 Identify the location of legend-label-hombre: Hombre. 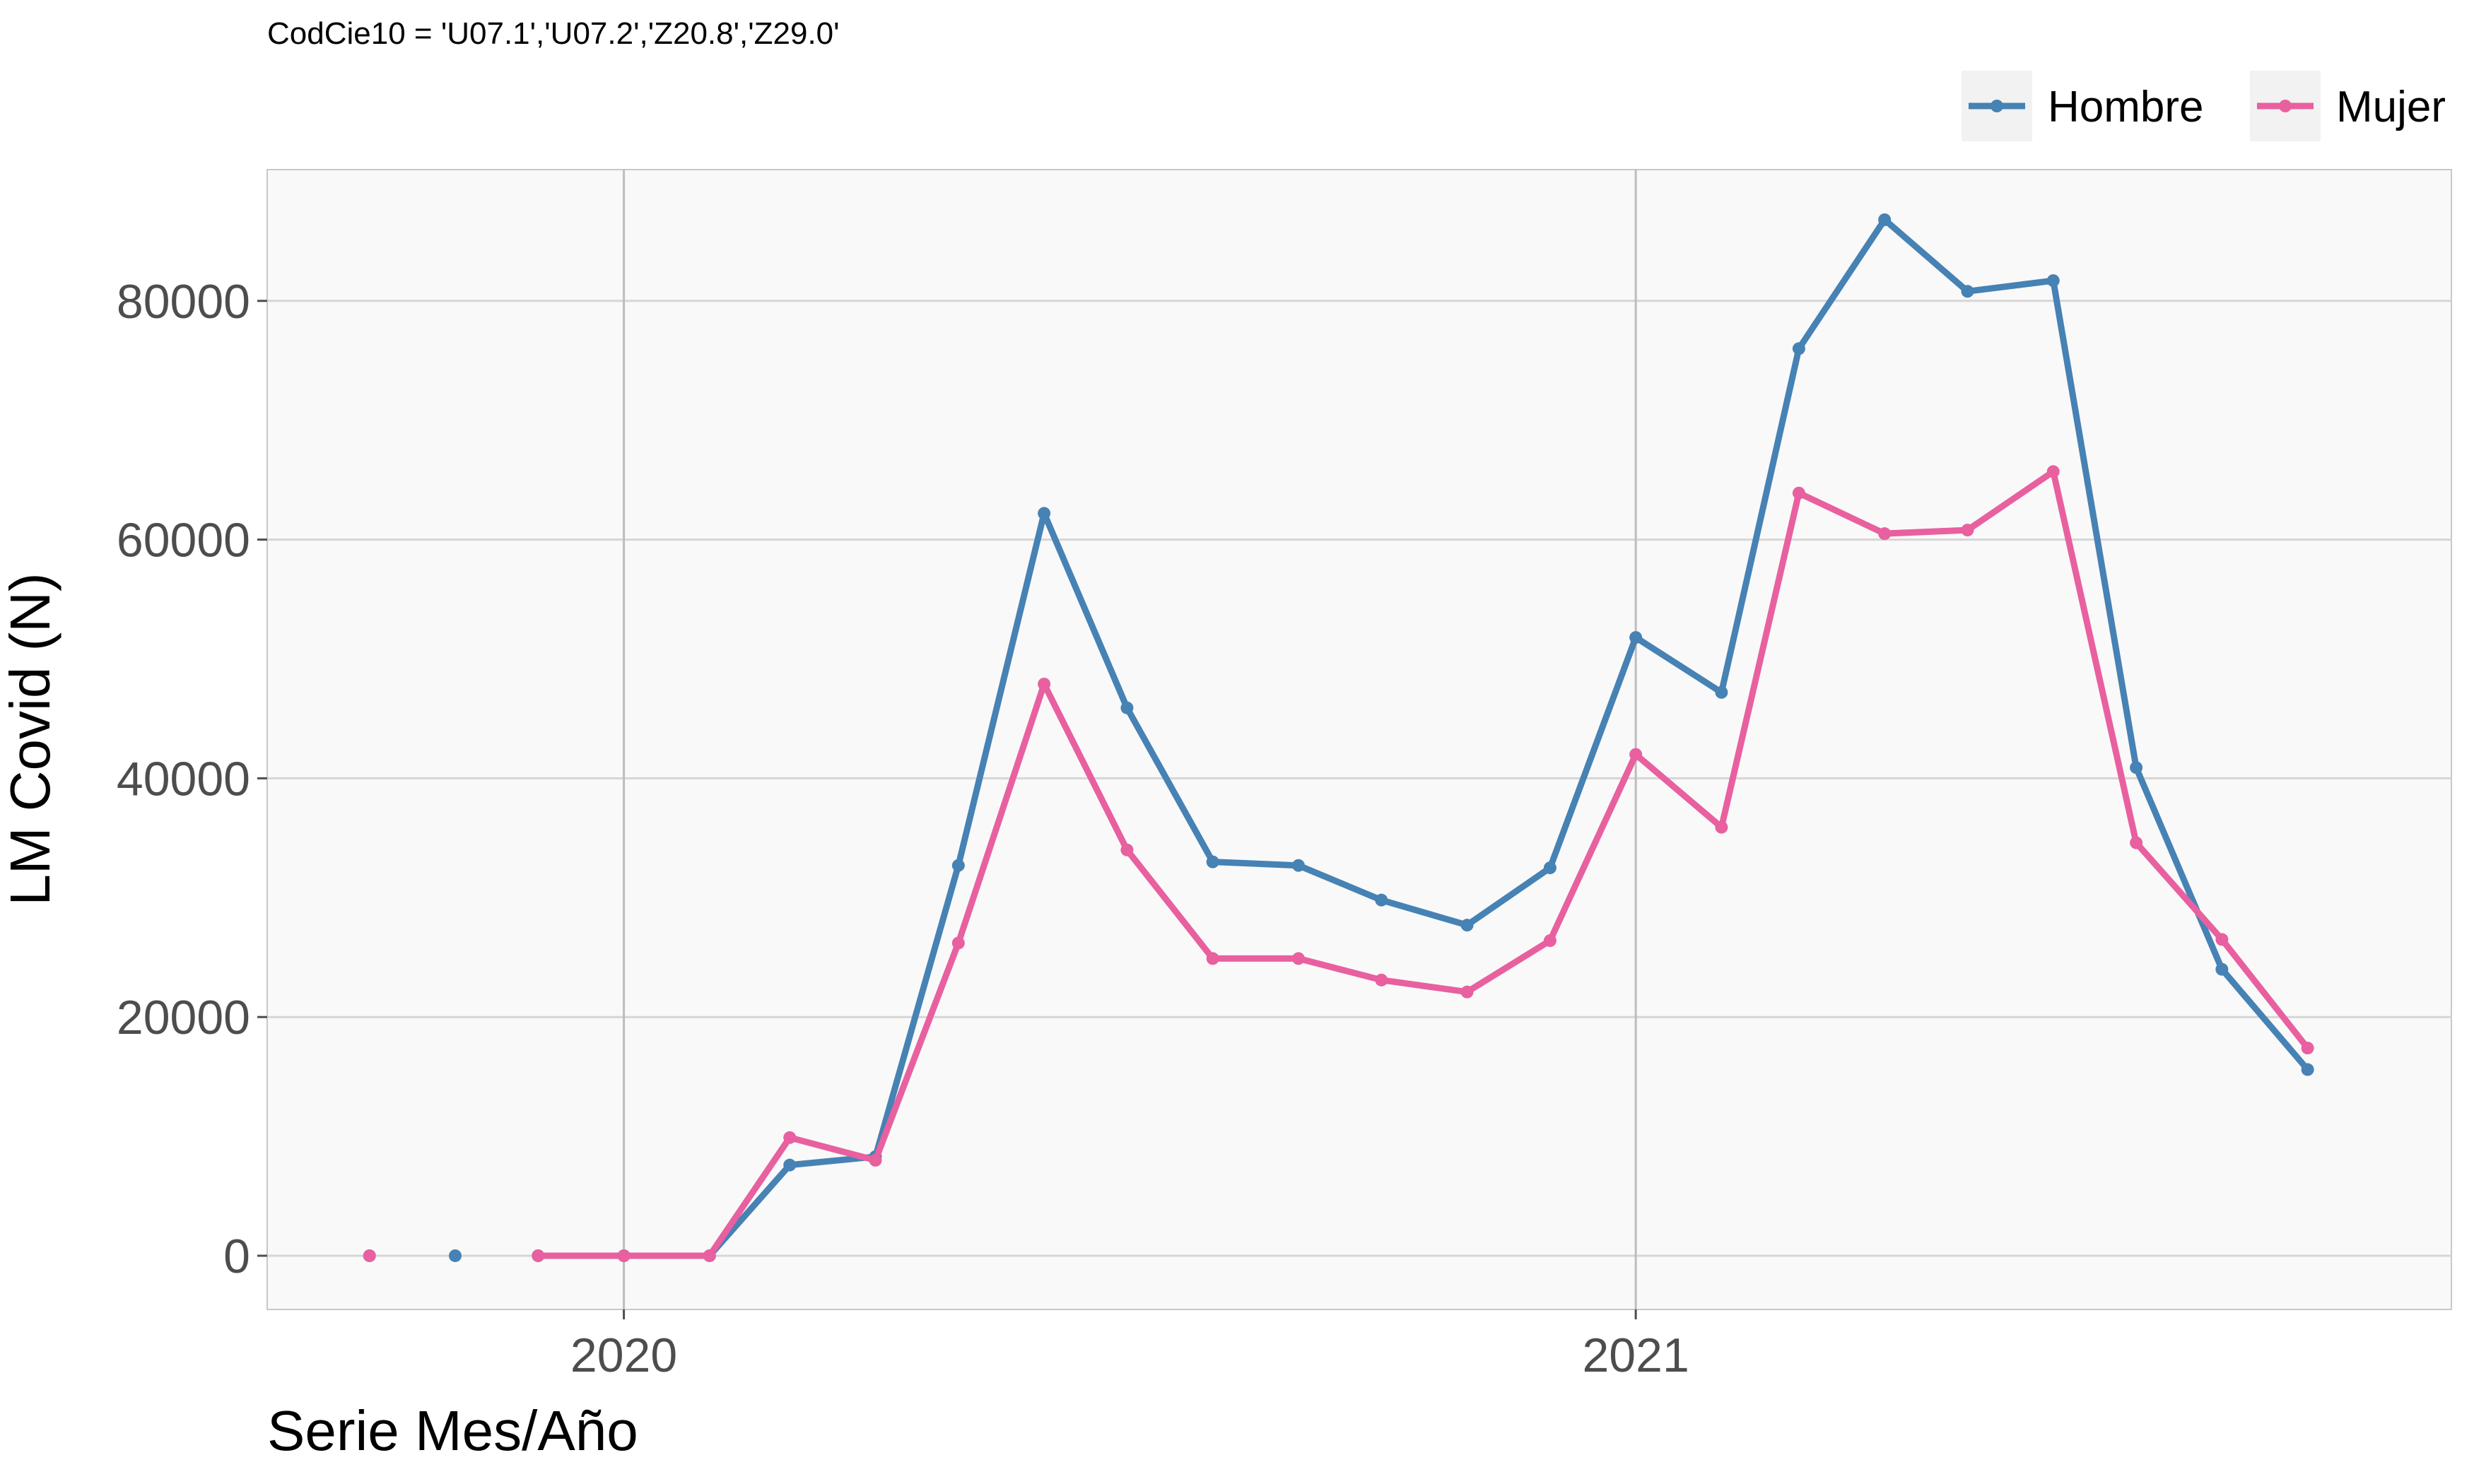
(2126, 107).